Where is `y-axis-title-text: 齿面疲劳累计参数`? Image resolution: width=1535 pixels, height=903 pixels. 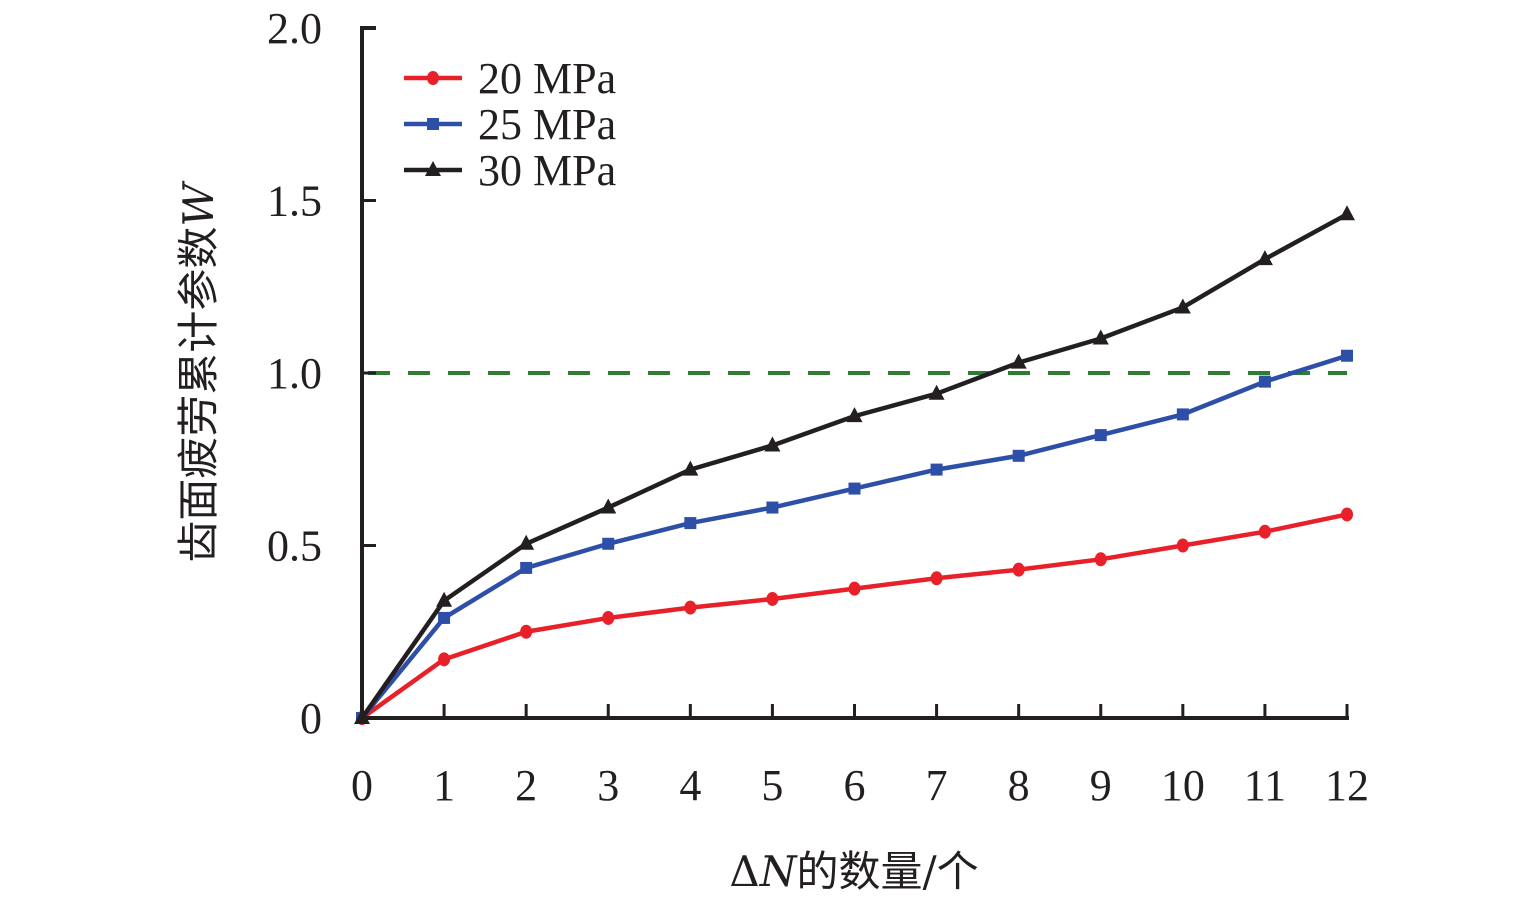 y-axis-title-text: 齿面疲劳累计参数 is located at coordinates (198, 395).